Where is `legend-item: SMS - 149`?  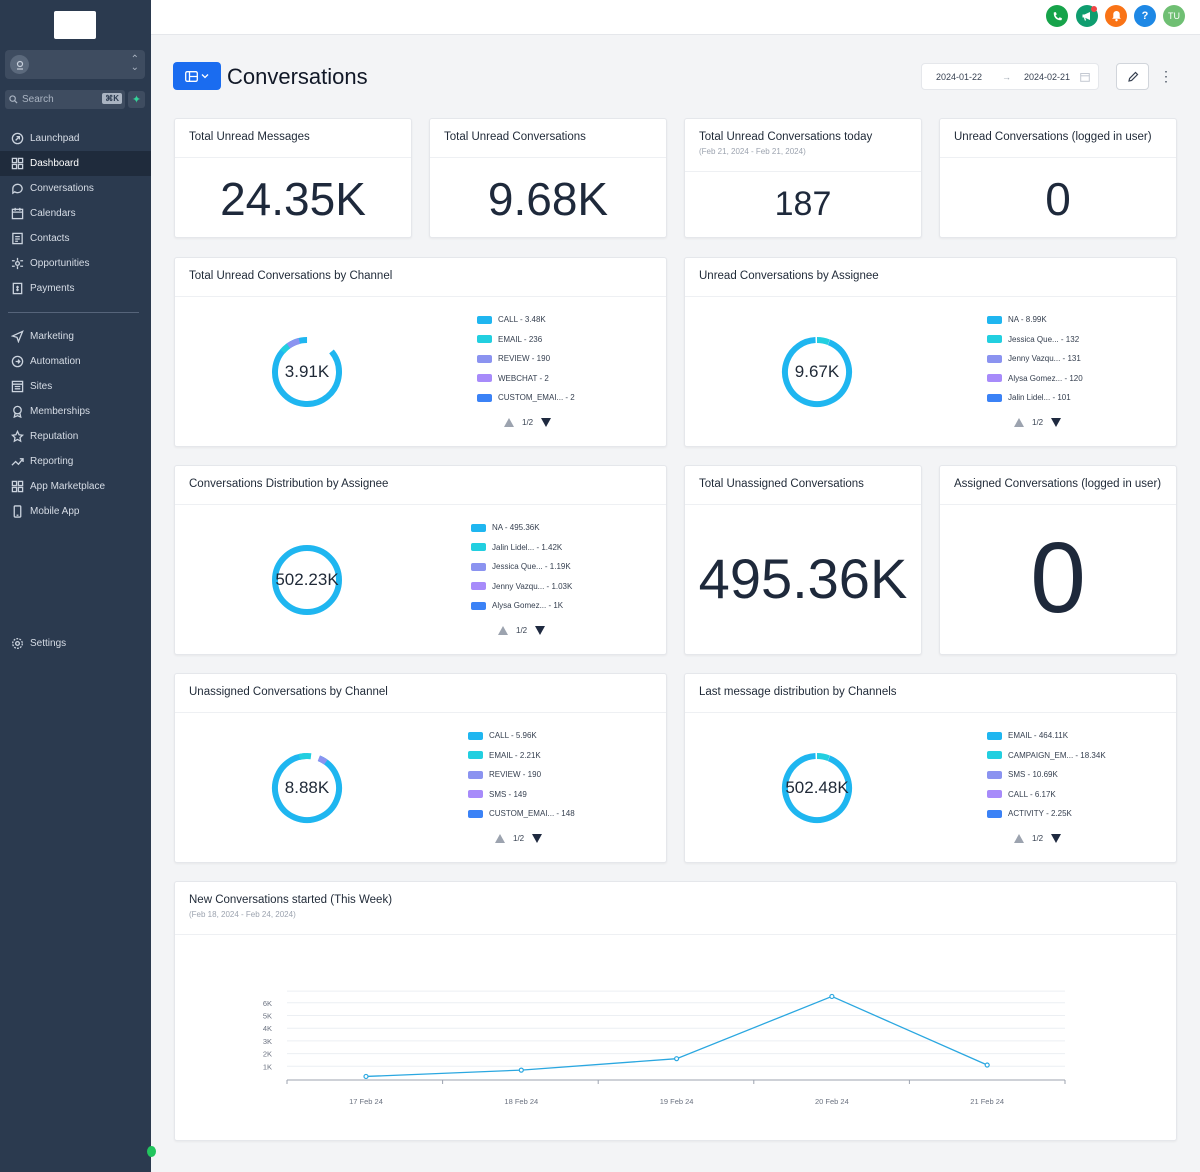
legend-item: SMS - 149 is located at coordinates (521, 795).